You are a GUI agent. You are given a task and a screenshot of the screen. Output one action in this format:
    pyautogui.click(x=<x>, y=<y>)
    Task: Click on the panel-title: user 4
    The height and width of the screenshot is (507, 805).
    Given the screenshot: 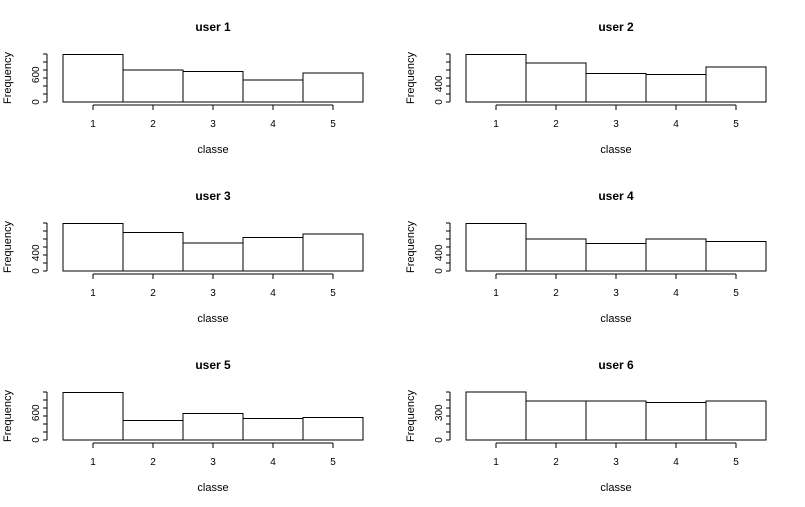 What is the action you would take?
    pyautogui.click(x=616, y=196)
    